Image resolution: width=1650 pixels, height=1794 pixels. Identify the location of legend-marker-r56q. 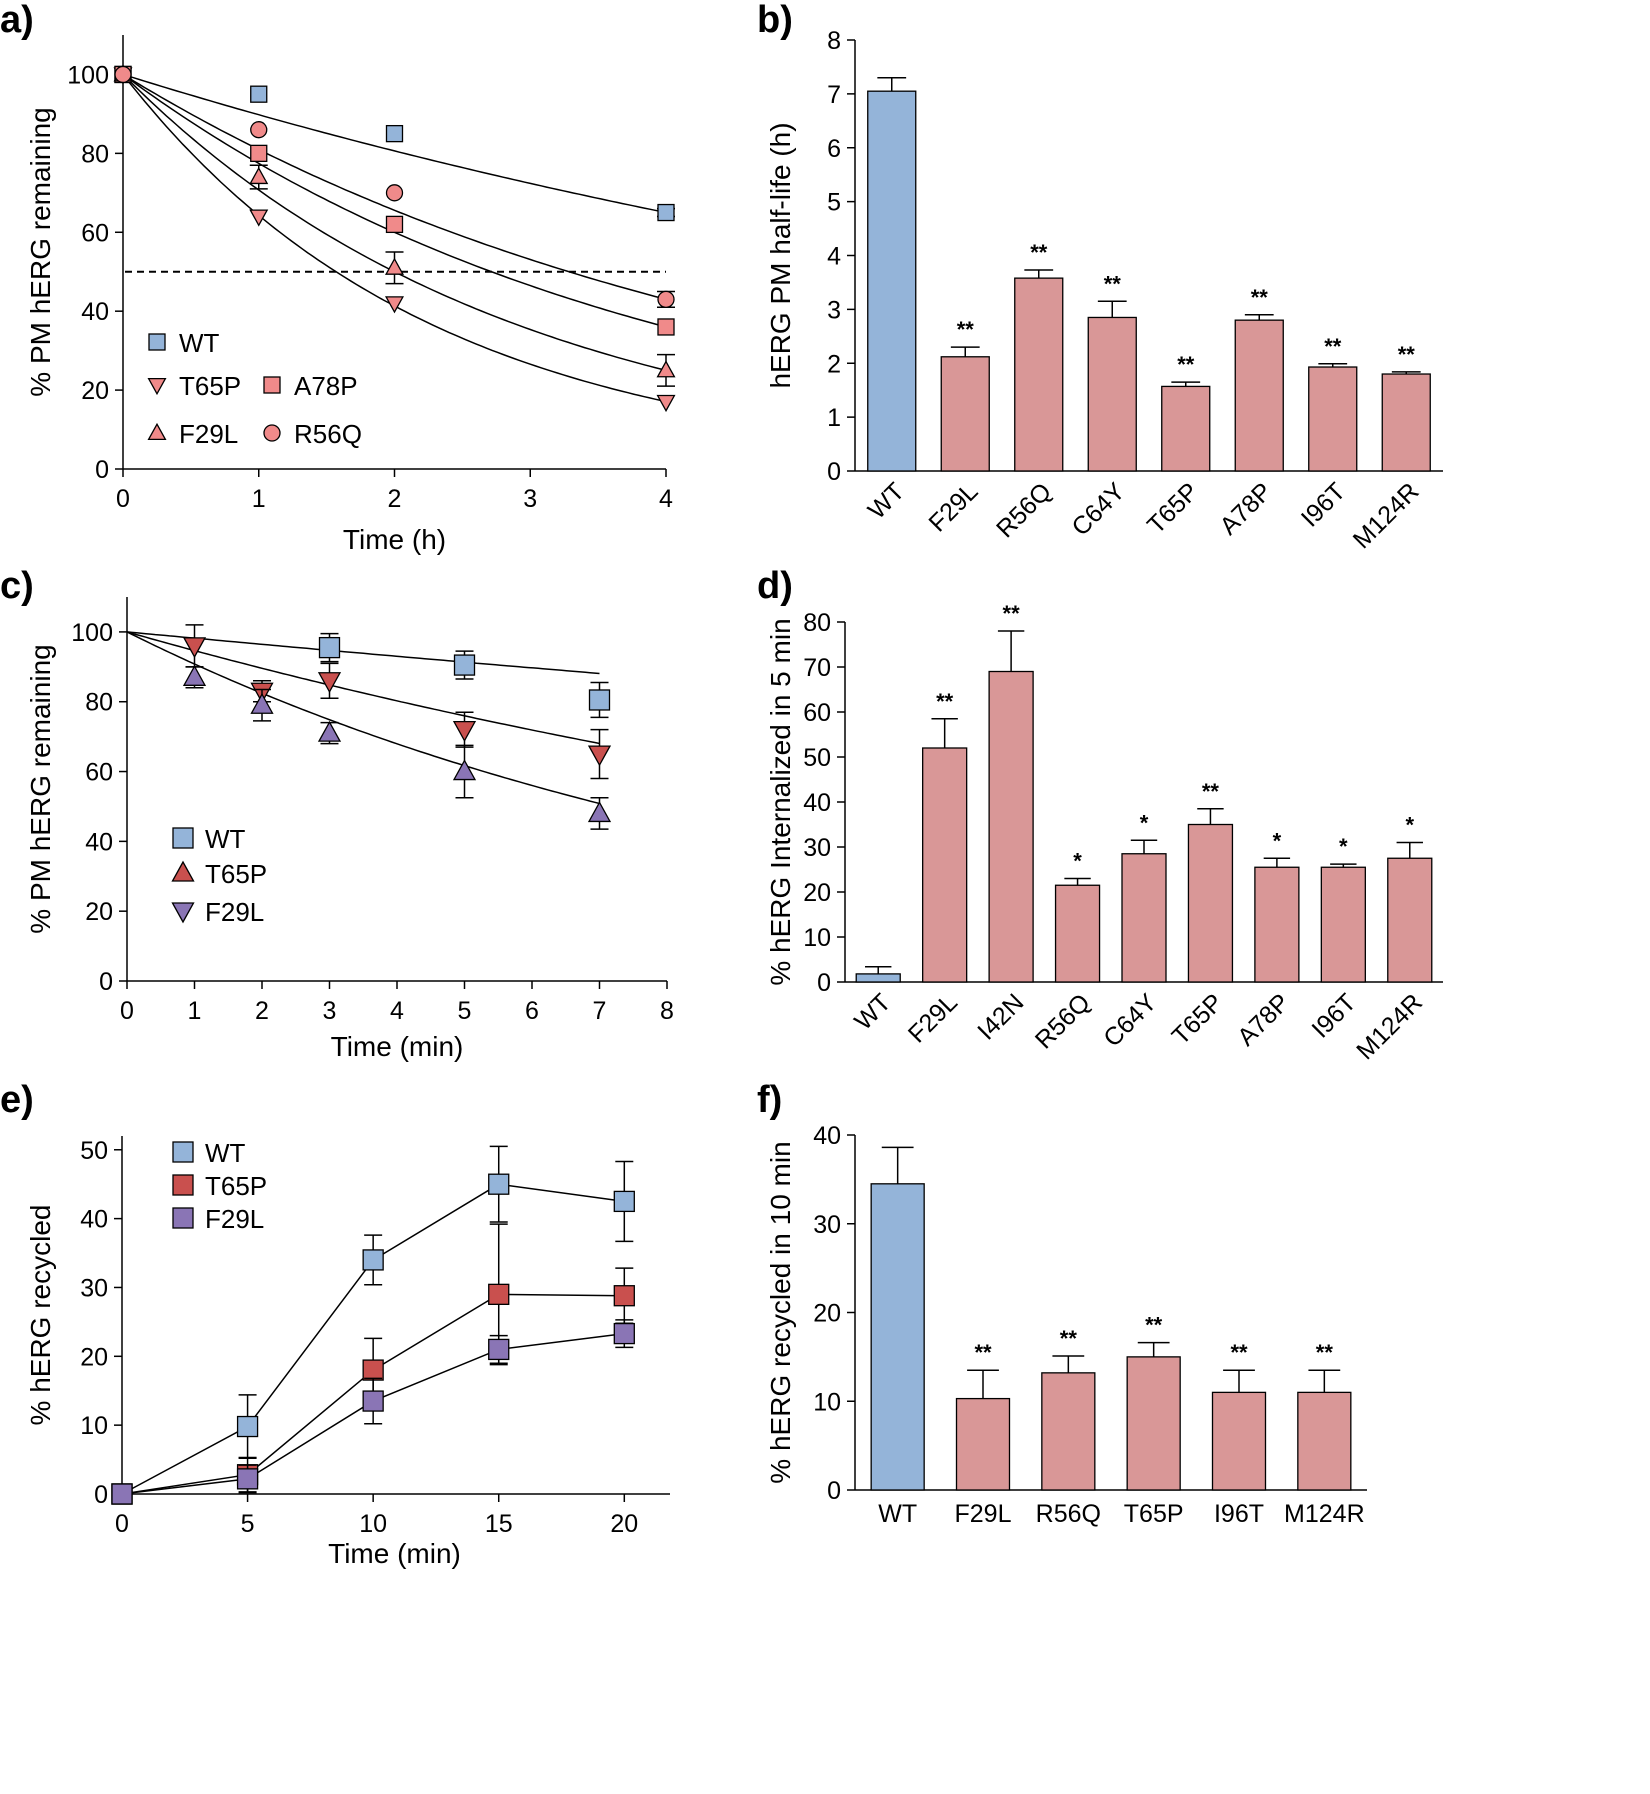
(272, 433).